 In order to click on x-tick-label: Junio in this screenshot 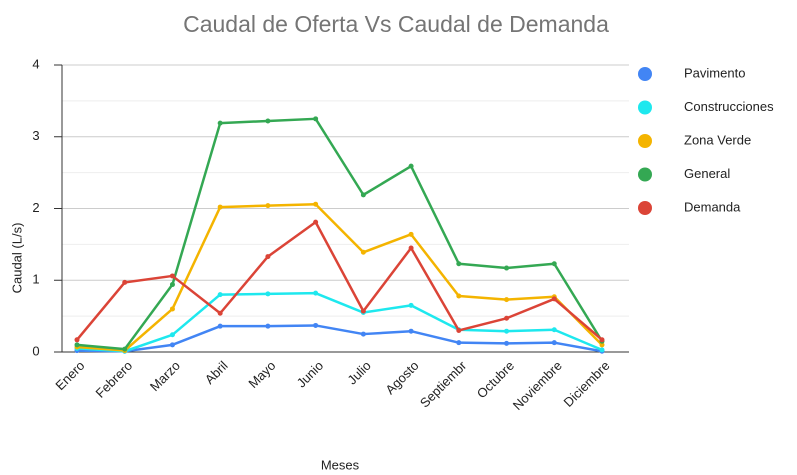, I will do `click(310, 374)`.